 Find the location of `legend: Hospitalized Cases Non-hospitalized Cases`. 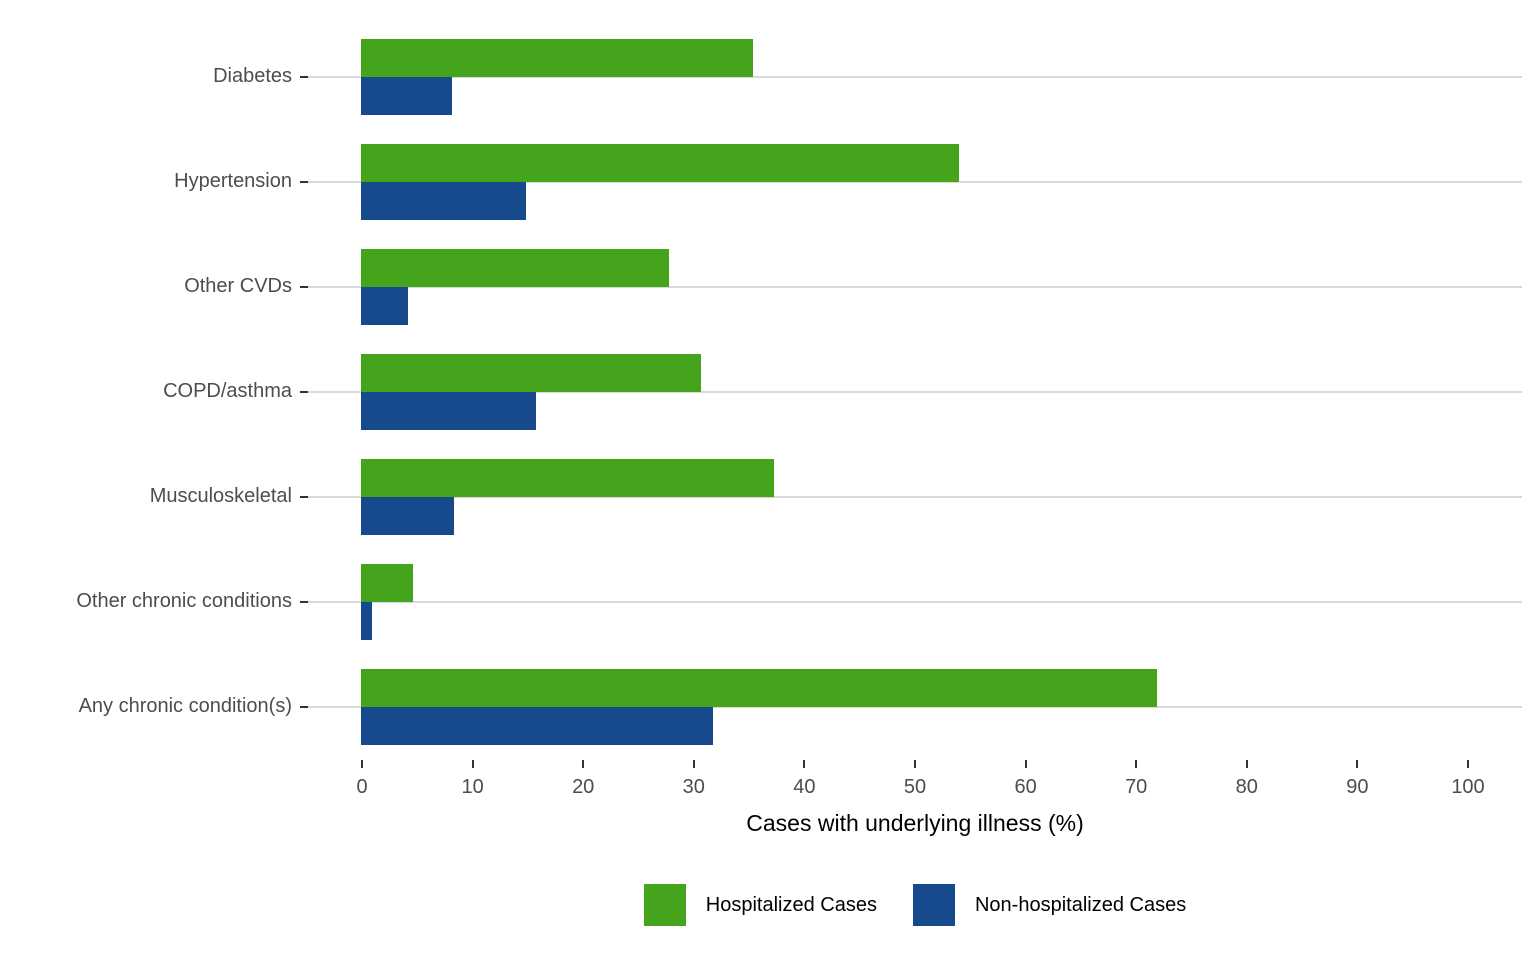

legend: Hospitalized Cases Non-hospitalized Cases is located at coordinates (915, 905).